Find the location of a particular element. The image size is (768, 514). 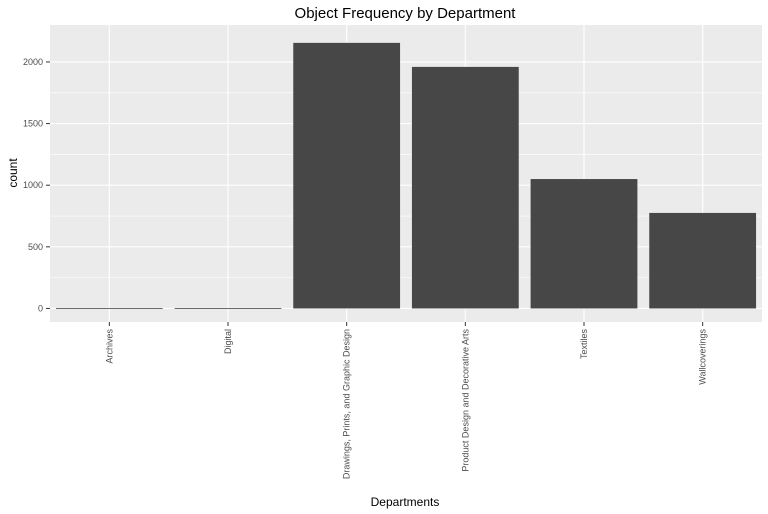

x-tick-label: Product Design and Decorative Arts is located at coordinates (465, 400).